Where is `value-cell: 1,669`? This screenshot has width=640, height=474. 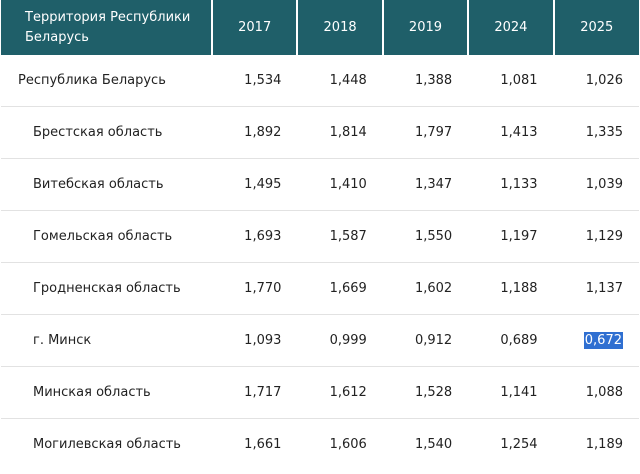 value-cell: 1,669 is located at coordinates (340, 288).